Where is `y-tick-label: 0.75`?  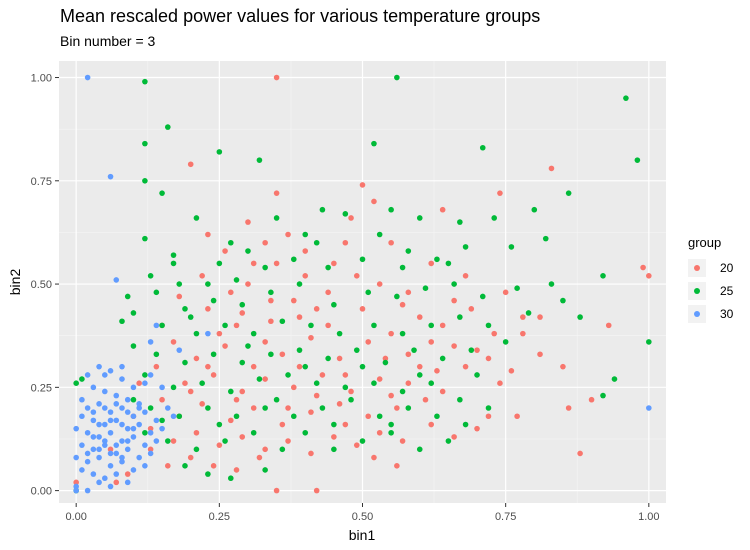 y-tick-label: 0.75 is located at coordinates (41, 182).